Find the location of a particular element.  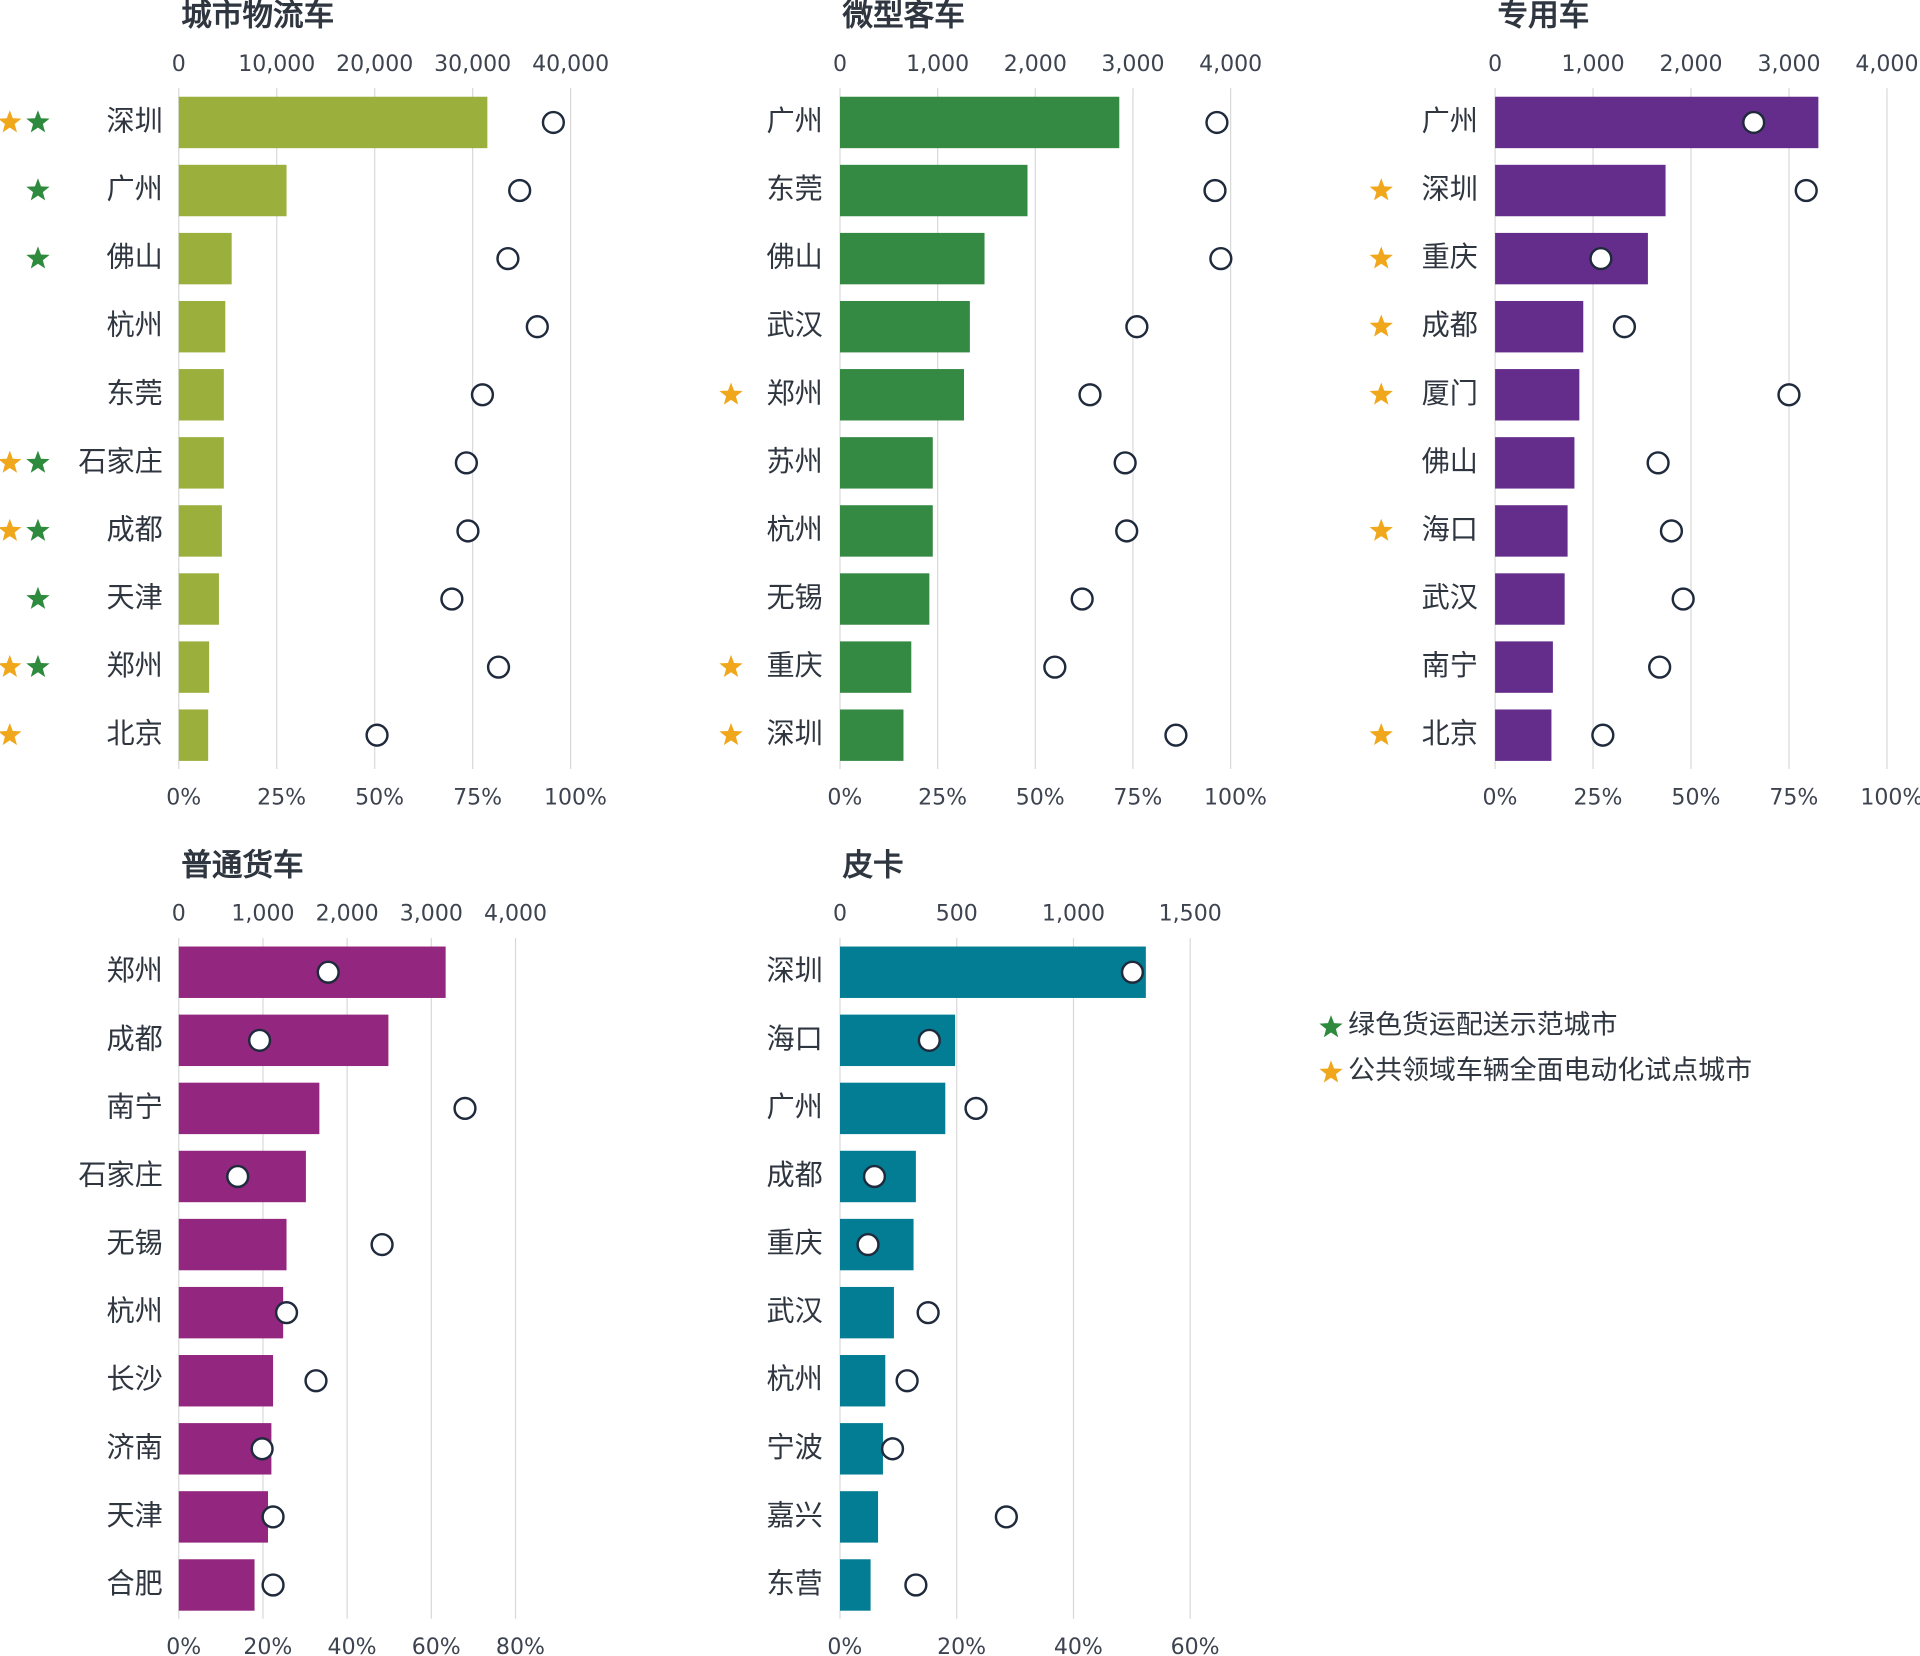

category-label: 东莞 is located at coordinates (135, 393).